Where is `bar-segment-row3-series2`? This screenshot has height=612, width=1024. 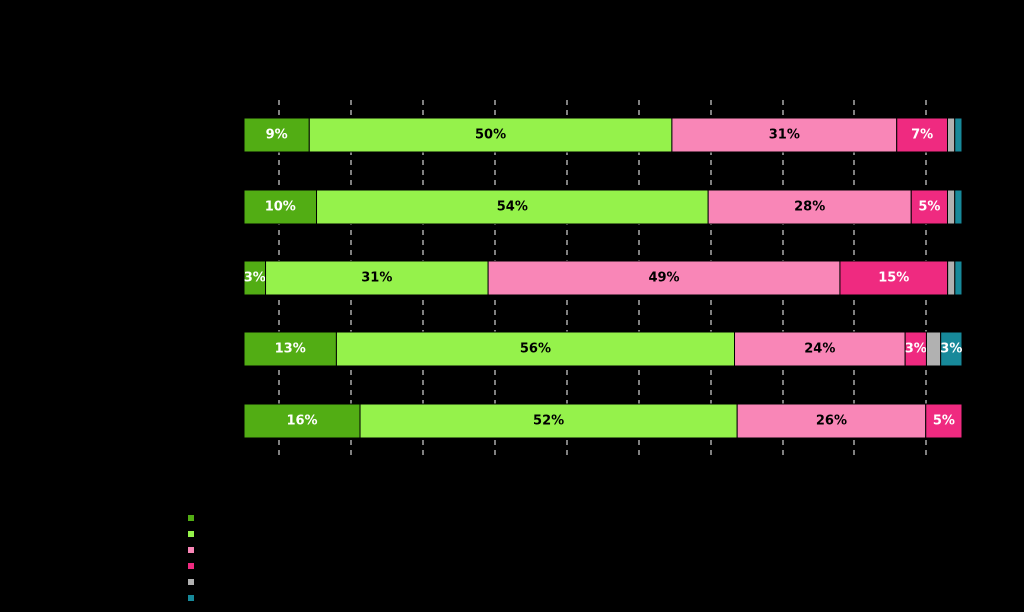 bar-segment-row3-series2 is located at coordinates (377, 278).